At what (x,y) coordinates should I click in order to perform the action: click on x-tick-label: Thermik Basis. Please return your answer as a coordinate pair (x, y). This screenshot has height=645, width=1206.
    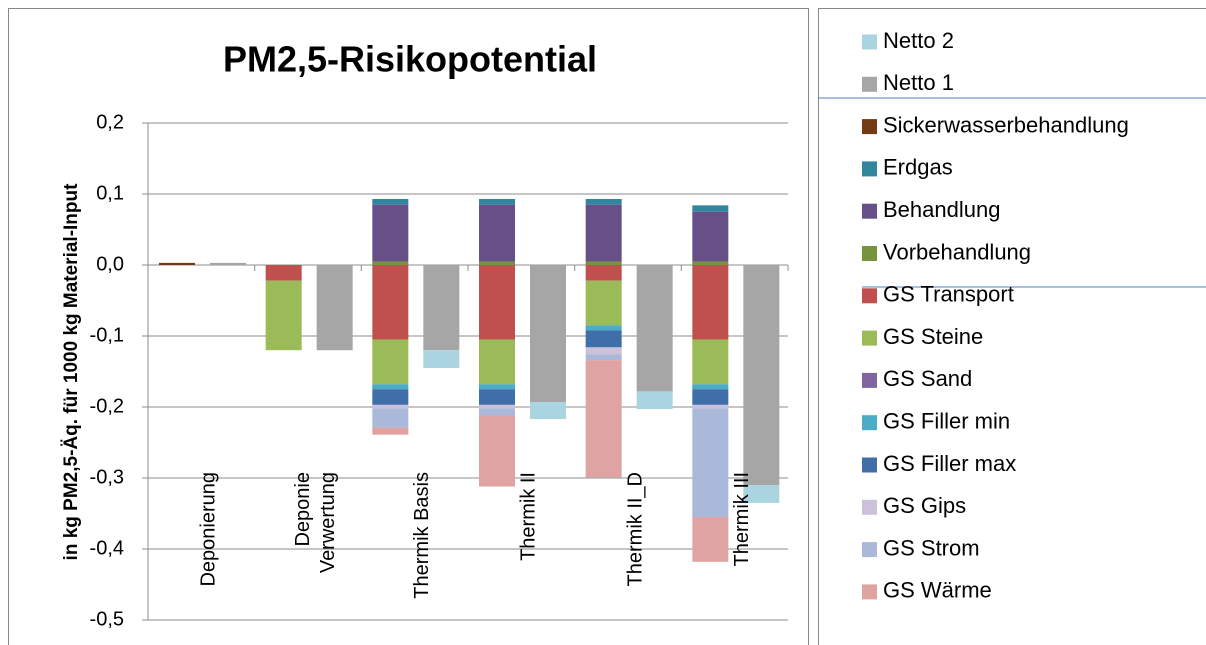
    Looking at the image, I should click on (422, 535).